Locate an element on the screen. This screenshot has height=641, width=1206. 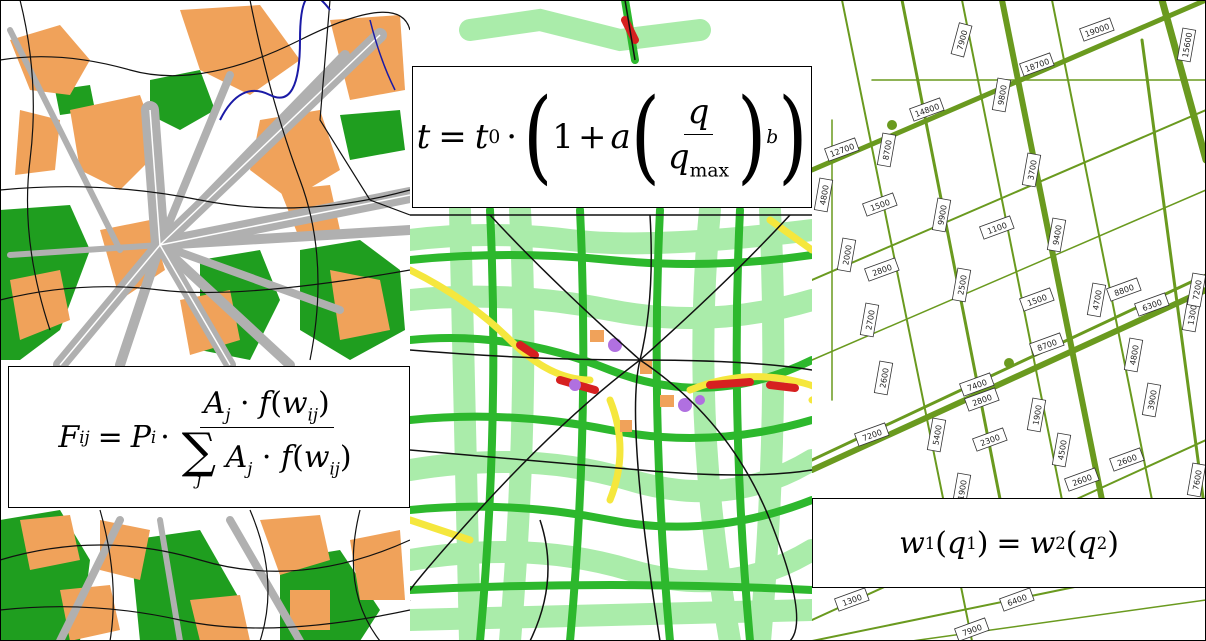
link-volume-label: 19000 is located at coordinates (1097, 29).